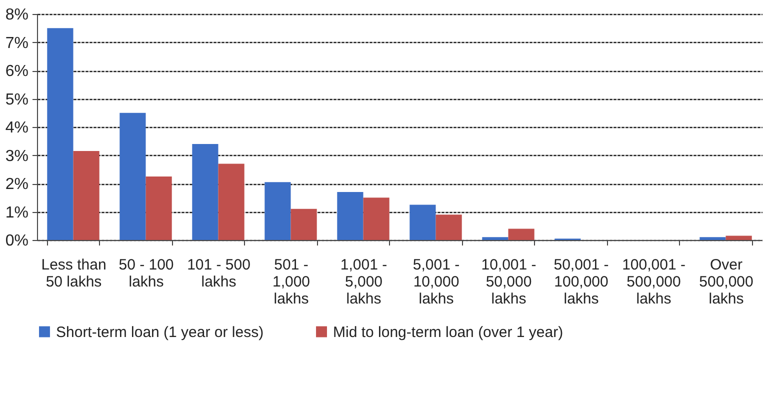 Image resolution: width=772 pixels, height=406 pixels. I want to click on x-tick-label: 50 - 100 lakhs, so click(146, 273).